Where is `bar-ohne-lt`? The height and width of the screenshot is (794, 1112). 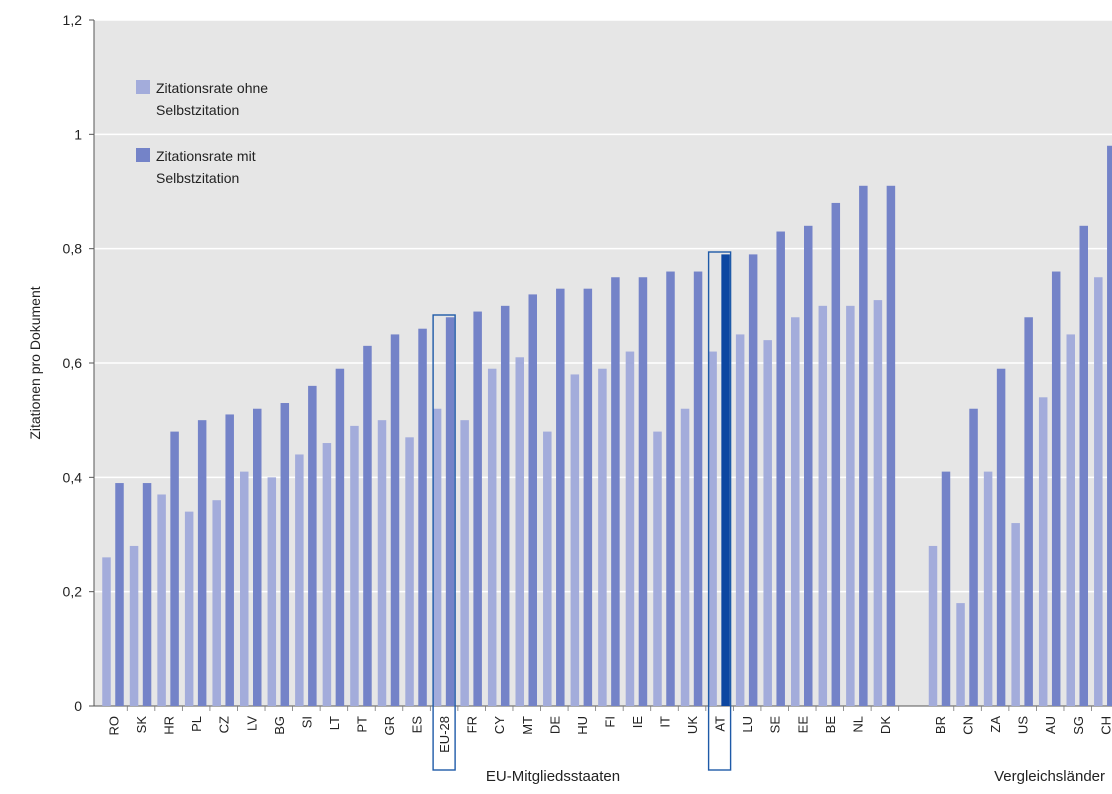 bar-ohne-lt is located at coordinates (327, 574).